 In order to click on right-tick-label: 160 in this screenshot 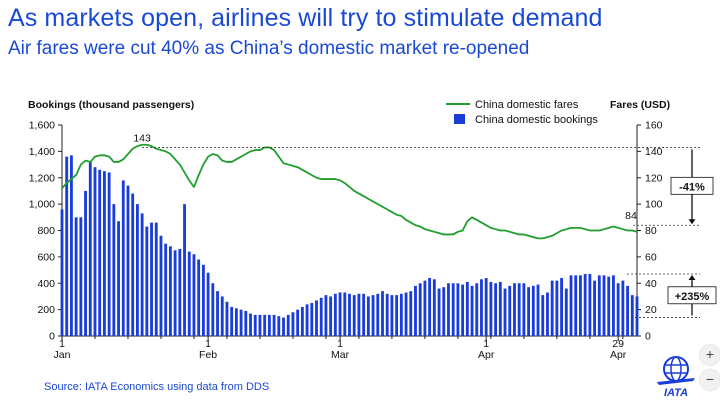, I will do `click(654, 126)`.